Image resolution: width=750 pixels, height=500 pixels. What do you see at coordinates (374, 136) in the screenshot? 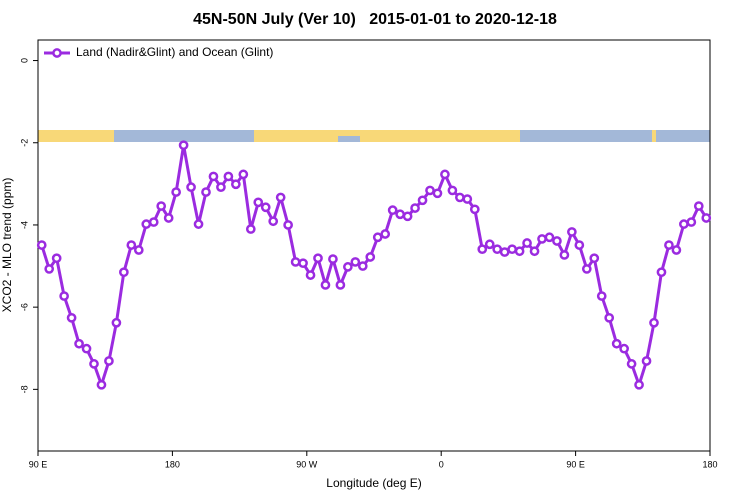
I see `map-strip` at bounding box center [374, 136].